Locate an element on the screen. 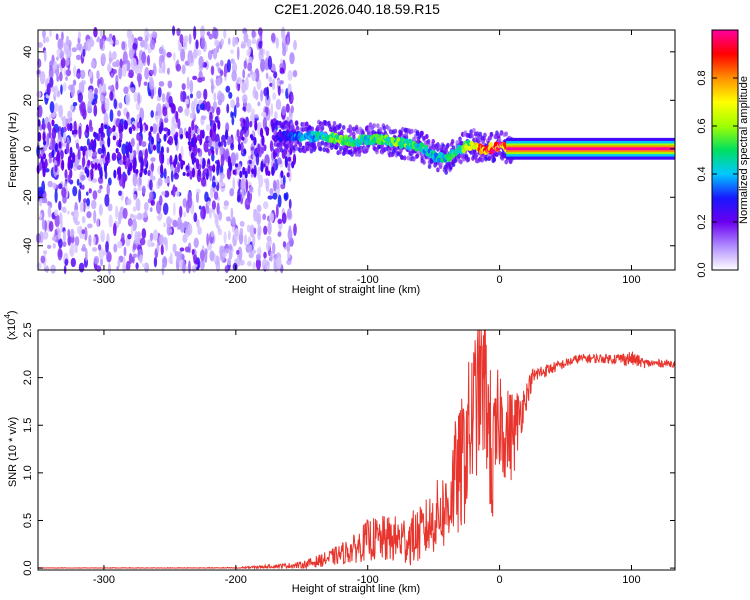 Image resolution: width=750 pixels, height=600 pixels. y-tick-label: -20 is located at coordinates (28, 197).